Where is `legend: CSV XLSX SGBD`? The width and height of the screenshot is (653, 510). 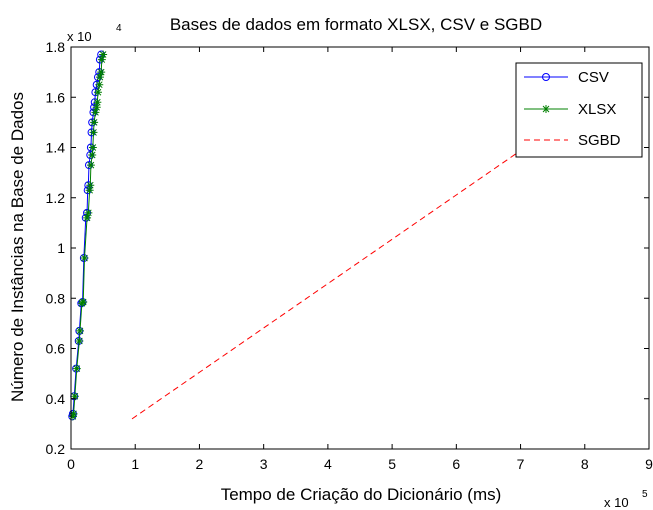
legend: CSV XLSX SGBD is located at coordinates (579, 110).